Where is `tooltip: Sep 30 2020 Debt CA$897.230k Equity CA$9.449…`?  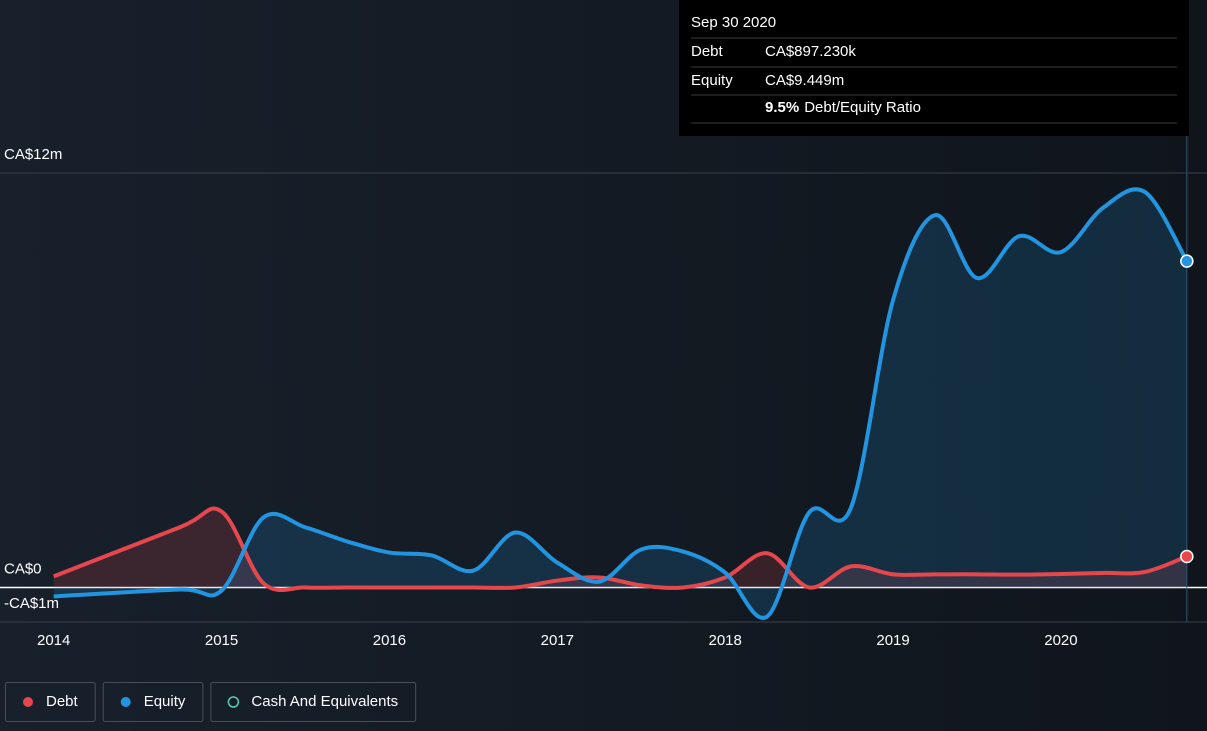 tooltip: Sep 30 2020 Debt CA$897.230k Equity CA$9.449… is located at coordinates (934, 68).